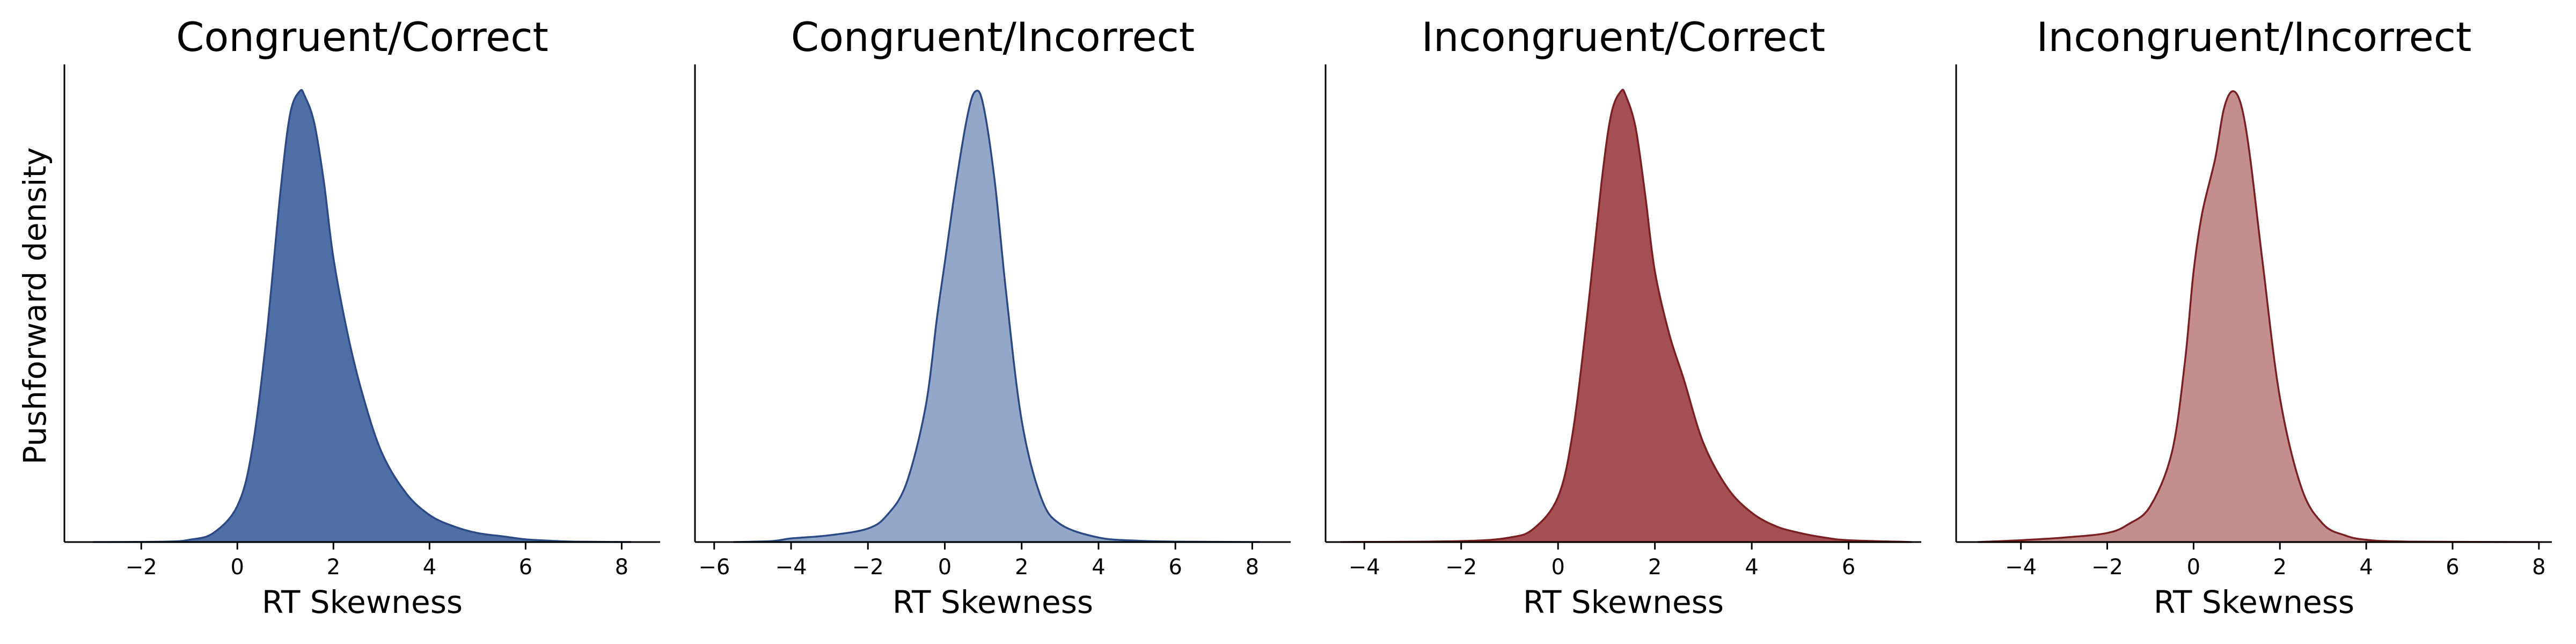 This screenshot has width=2576, height=644. Describe the element at coordinates (35, 305) in the screenshot. I see `y-axis-label: Pushforward density` at that location.